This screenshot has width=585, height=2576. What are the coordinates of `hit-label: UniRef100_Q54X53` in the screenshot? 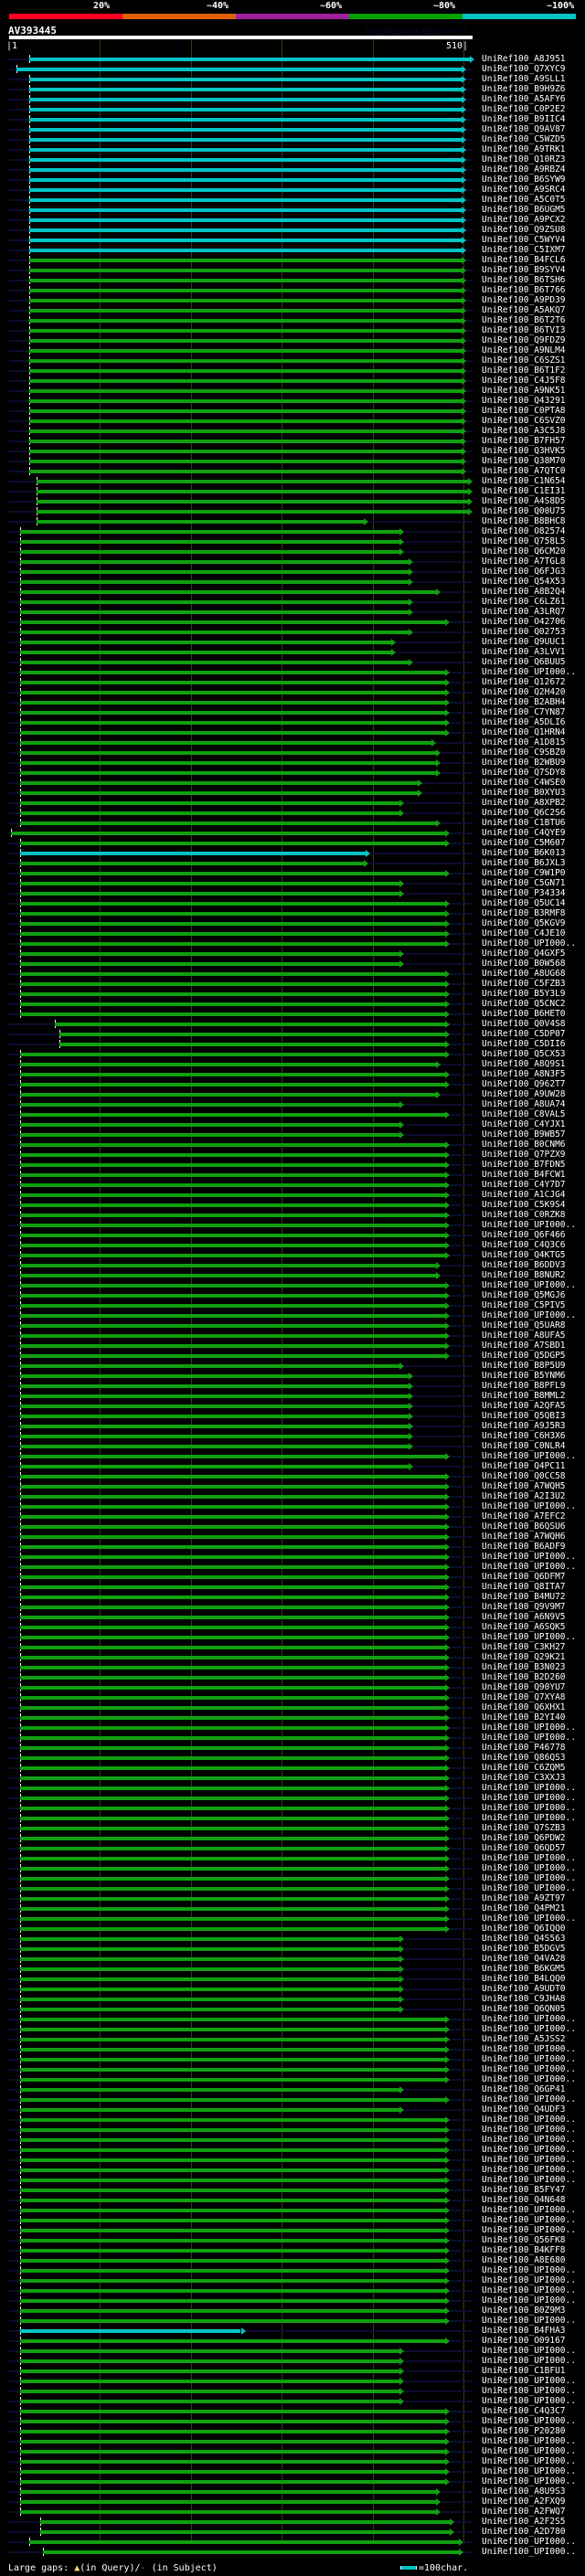 It's located at (524, 582).